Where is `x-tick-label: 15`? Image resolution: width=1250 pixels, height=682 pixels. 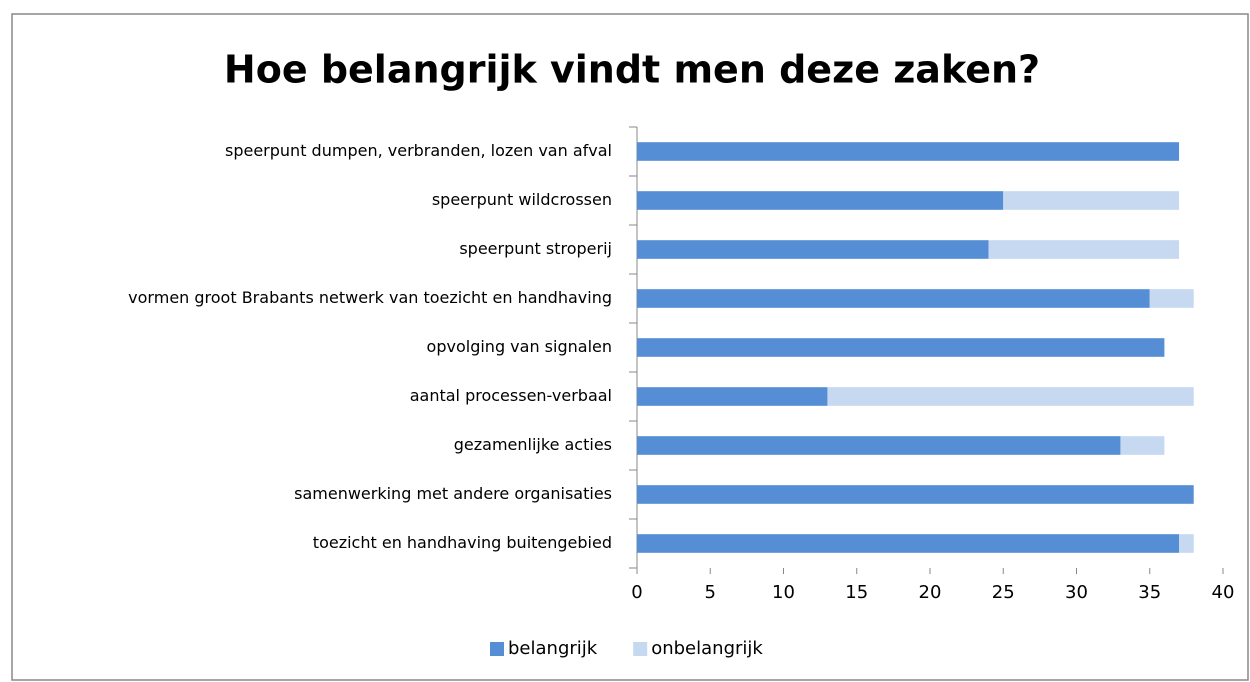
x-tick-label: 15 is located at coordinates (856, 592).